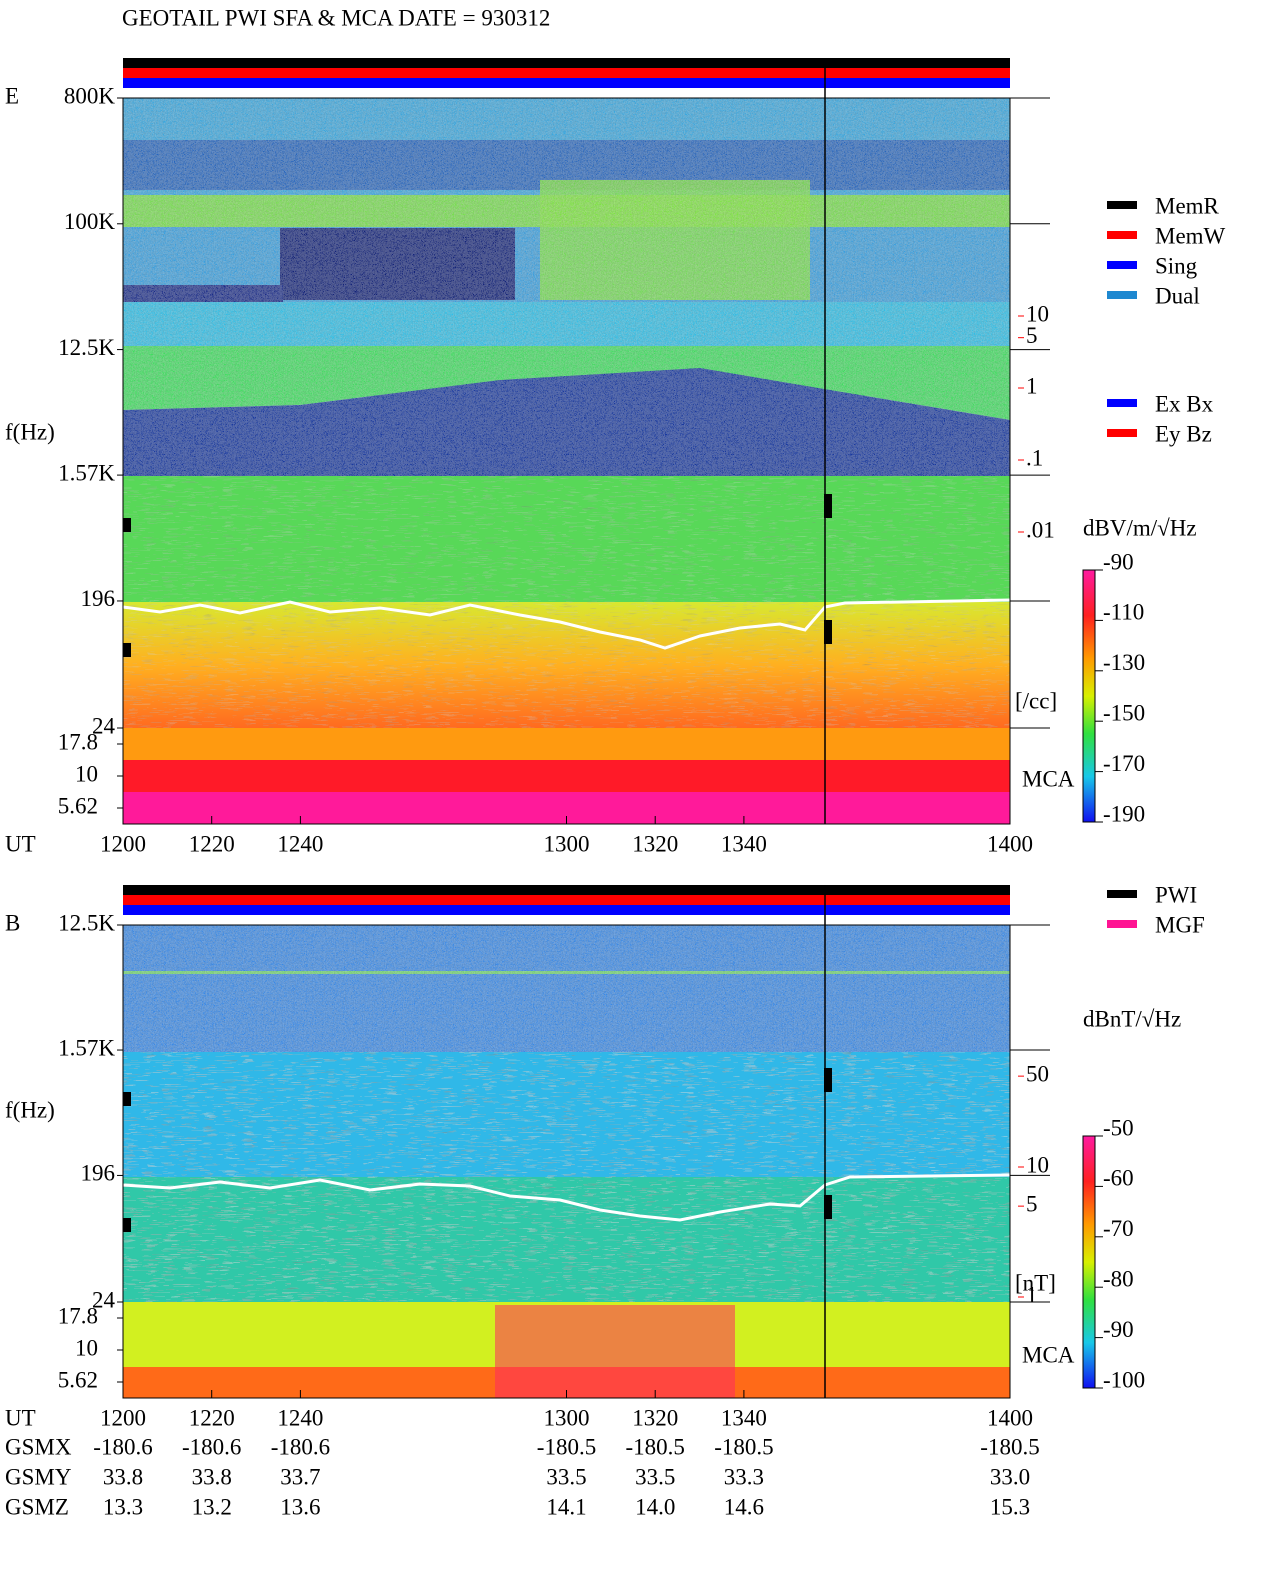 Image resolution: width=1280 pixels, height=1593 pixels. I want to click on orbit-value: 13.2, so click(212, 1506).